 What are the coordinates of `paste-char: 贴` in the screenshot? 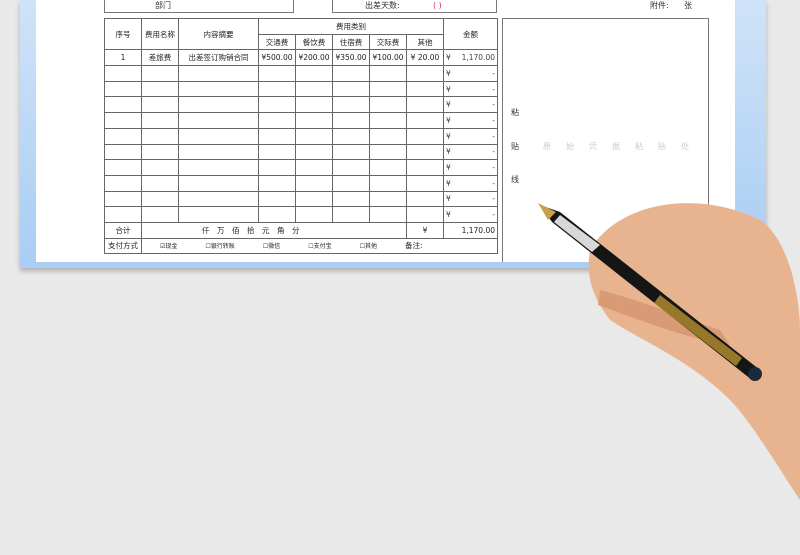 It's located at (515, 146).